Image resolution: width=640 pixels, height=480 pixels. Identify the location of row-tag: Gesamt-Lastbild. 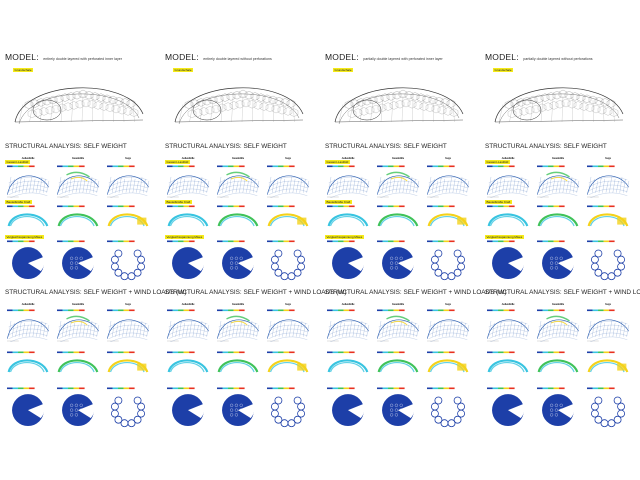
(337, 162).